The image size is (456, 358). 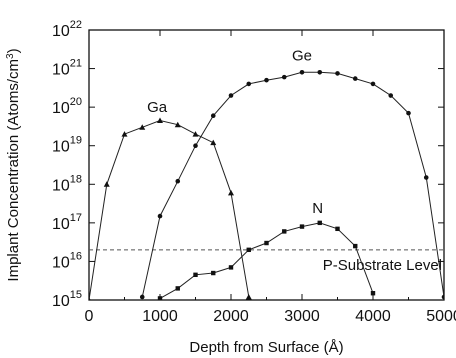 What do you see at coordinates (13, 170) in the screenshot?
I see `y-axis-title-main: Implant Concentration (Atoms/cm` at bounding box center [13, 170].